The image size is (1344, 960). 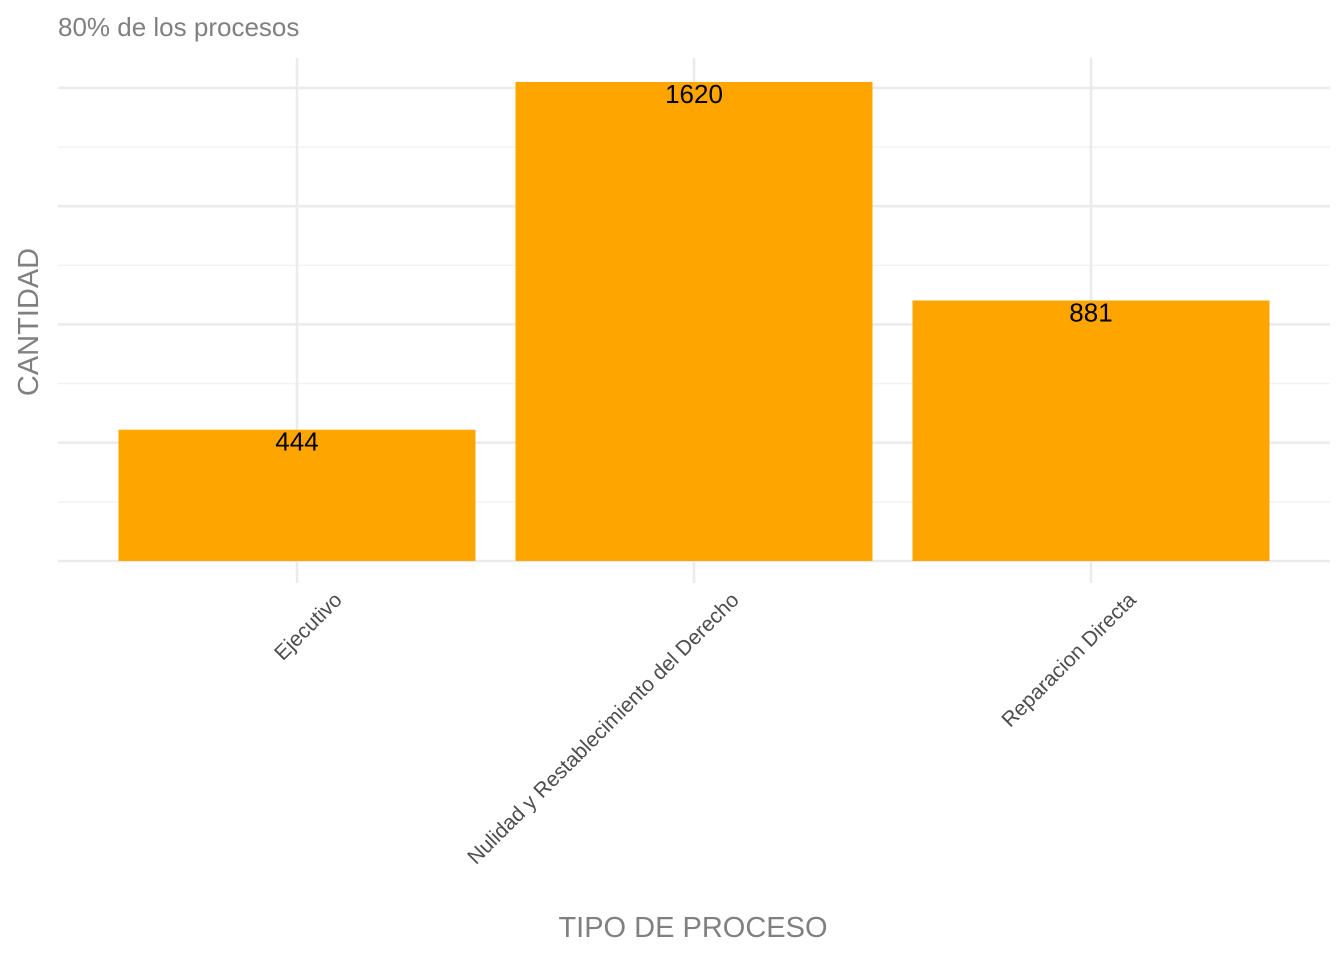 I want to click on x-tick-label-1: Ejecutivo, so click(x=308, y=626).